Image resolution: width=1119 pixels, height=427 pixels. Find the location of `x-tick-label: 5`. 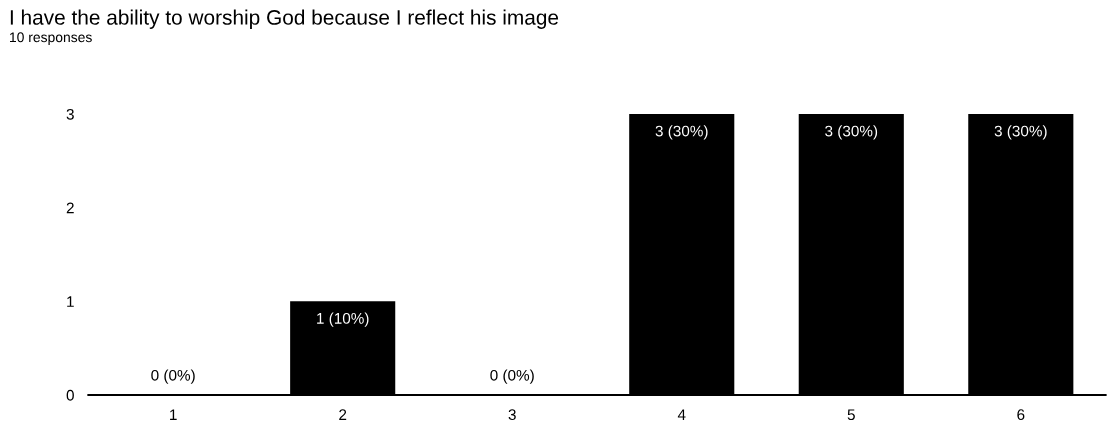

x-tick-label: 5 is located at coordinates (851, 415).